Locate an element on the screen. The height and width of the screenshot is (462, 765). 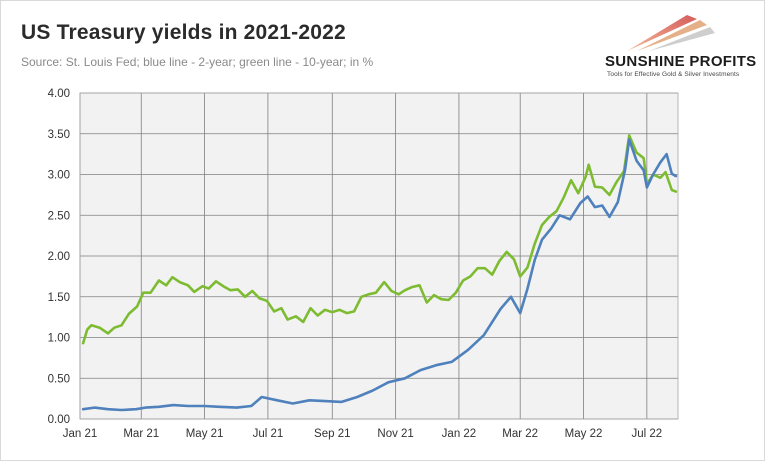
x-tick-label: Jan 22 is located at coordinates (459, 434).